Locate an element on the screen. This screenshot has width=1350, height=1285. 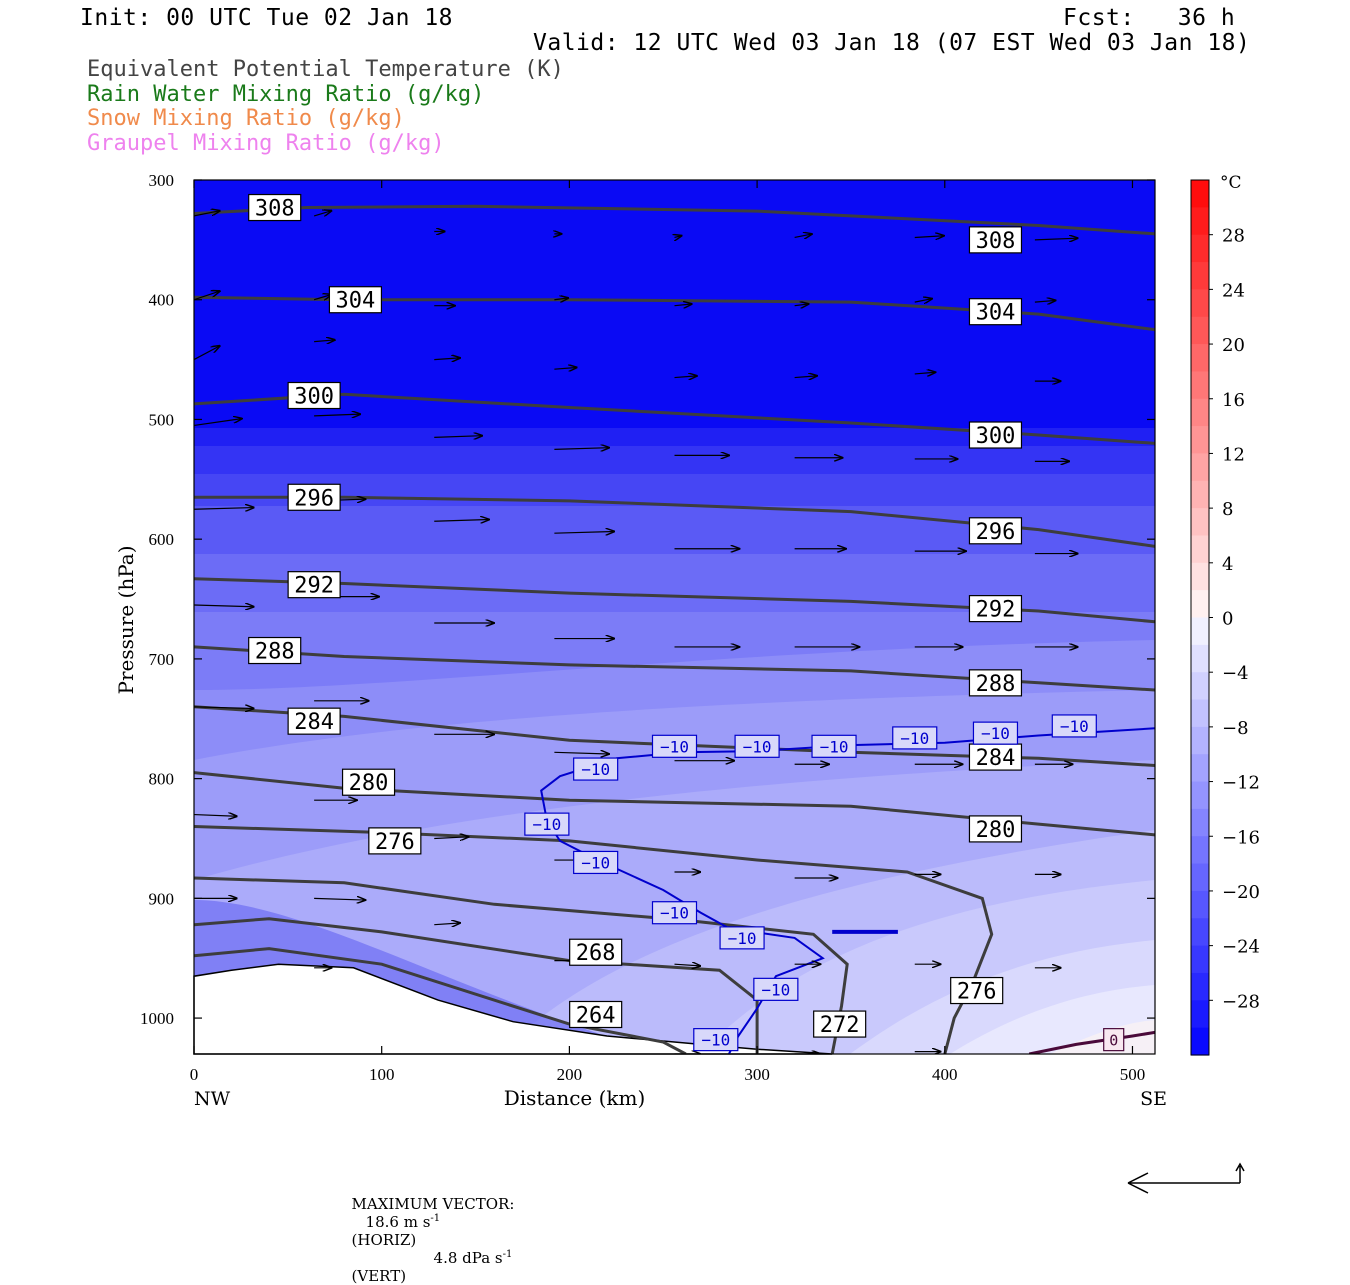
colorbar-tick-label: 8 is located at coordinates (1227, 509).